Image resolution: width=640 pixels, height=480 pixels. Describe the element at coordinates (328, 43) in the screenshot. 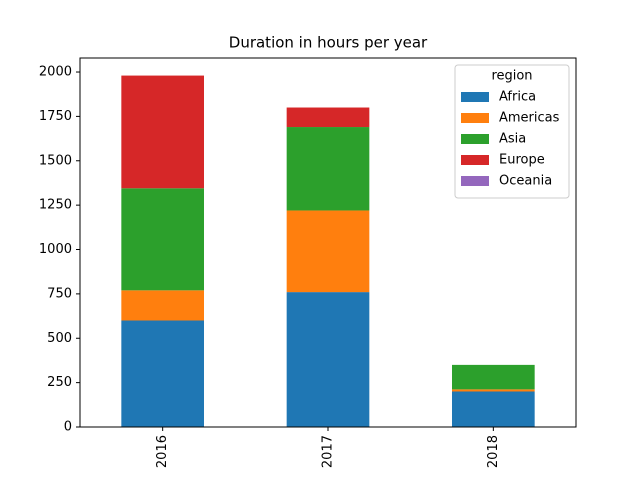

I see `chart-title: Duration in hours per year` at that location.